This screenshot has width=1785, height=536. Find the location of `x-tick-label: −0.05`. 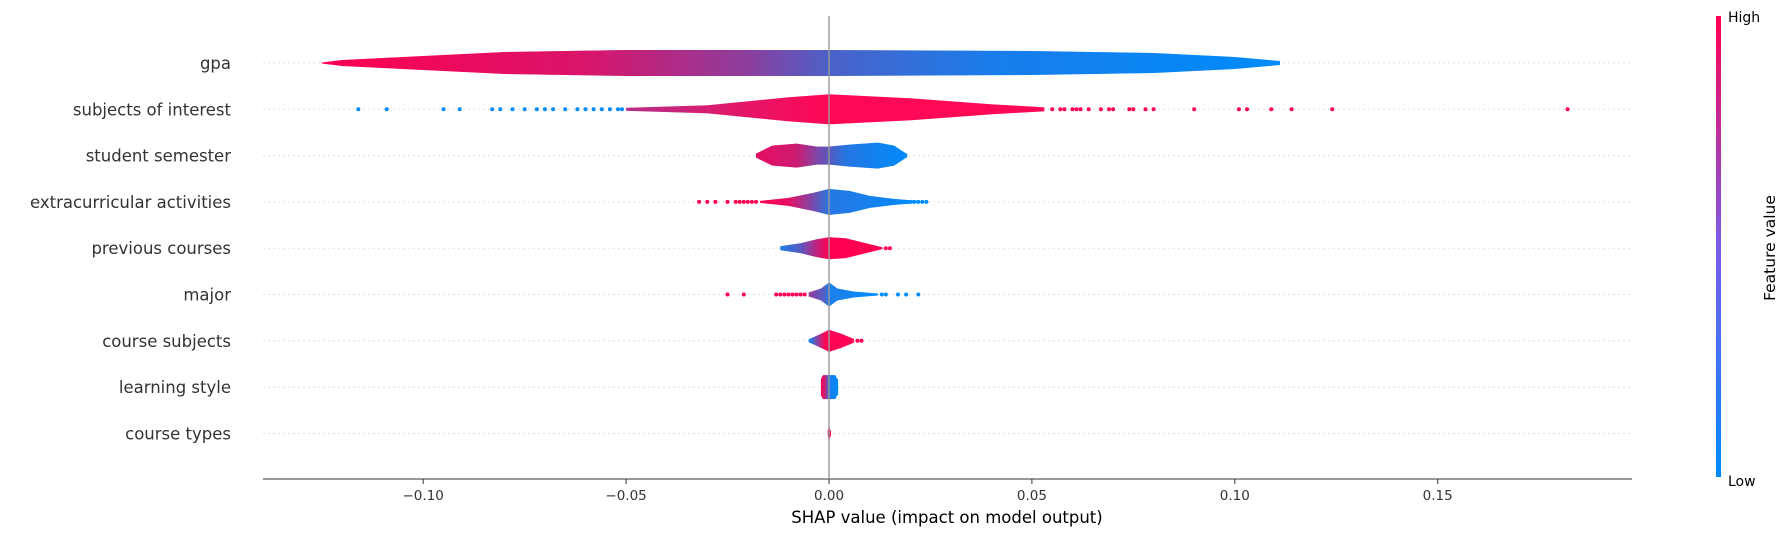

x-tick-label: −0.05 is located at coordinates (625, 496).